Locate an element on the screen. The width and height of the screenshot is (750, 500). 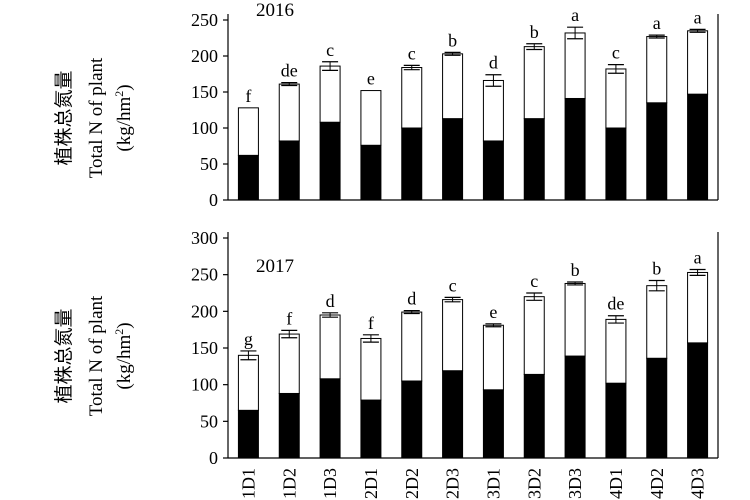
y-axis-label-chinese: 植株总氮量 is located at coordinates (64, 117).